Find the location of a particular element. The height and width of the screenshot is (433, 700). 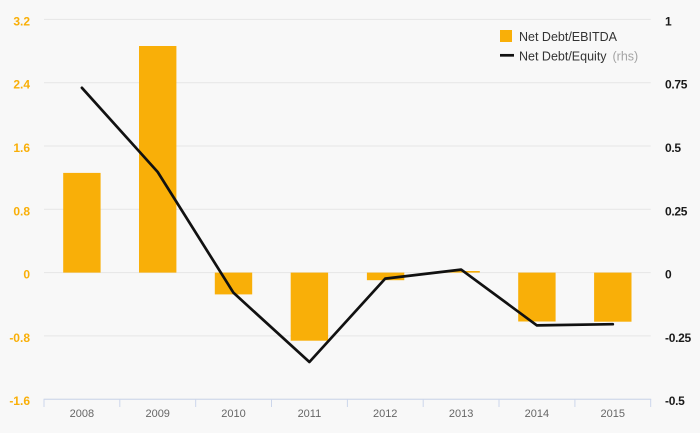

svg-text: 2012 is located at coordinates (385, 414).